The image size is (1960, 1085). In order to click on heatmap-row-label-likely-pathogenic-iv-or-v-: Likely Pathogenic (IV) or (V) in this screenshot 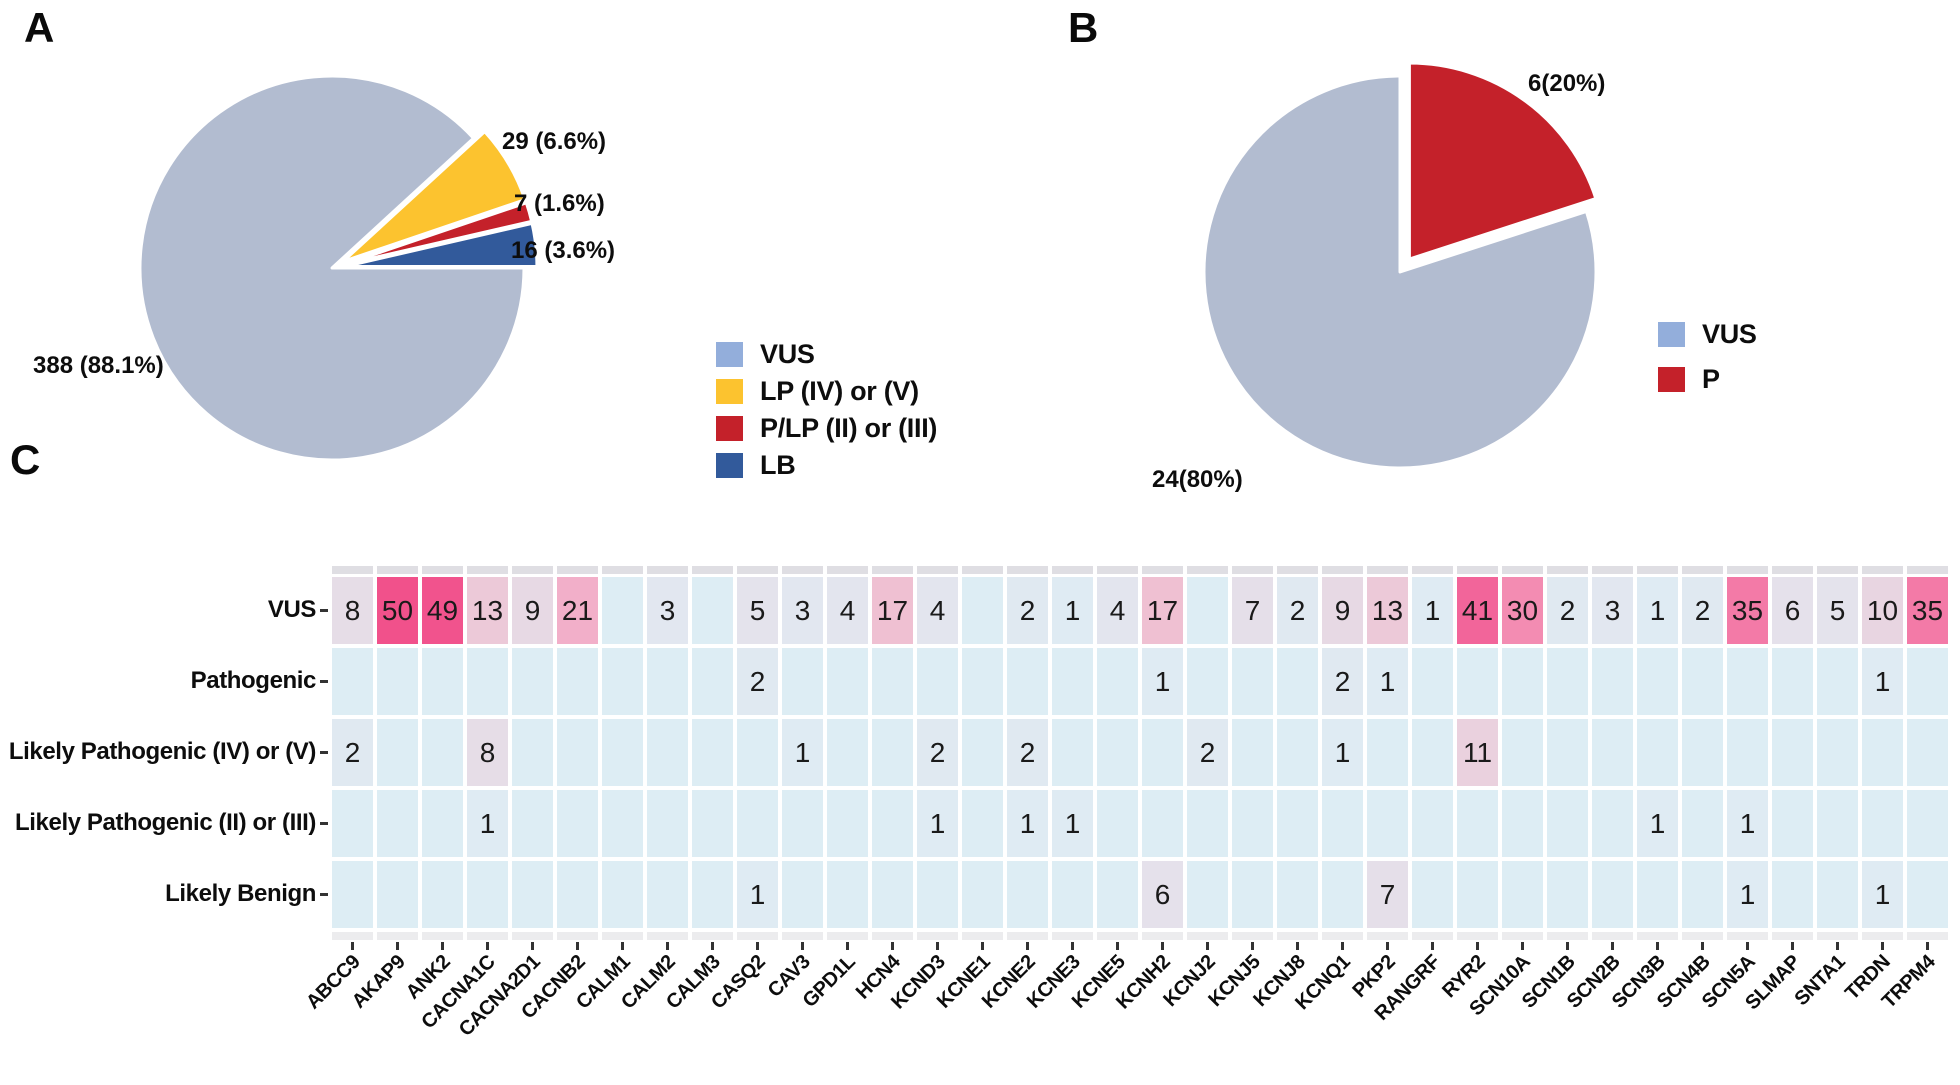, I will do `click(162, 751)`.